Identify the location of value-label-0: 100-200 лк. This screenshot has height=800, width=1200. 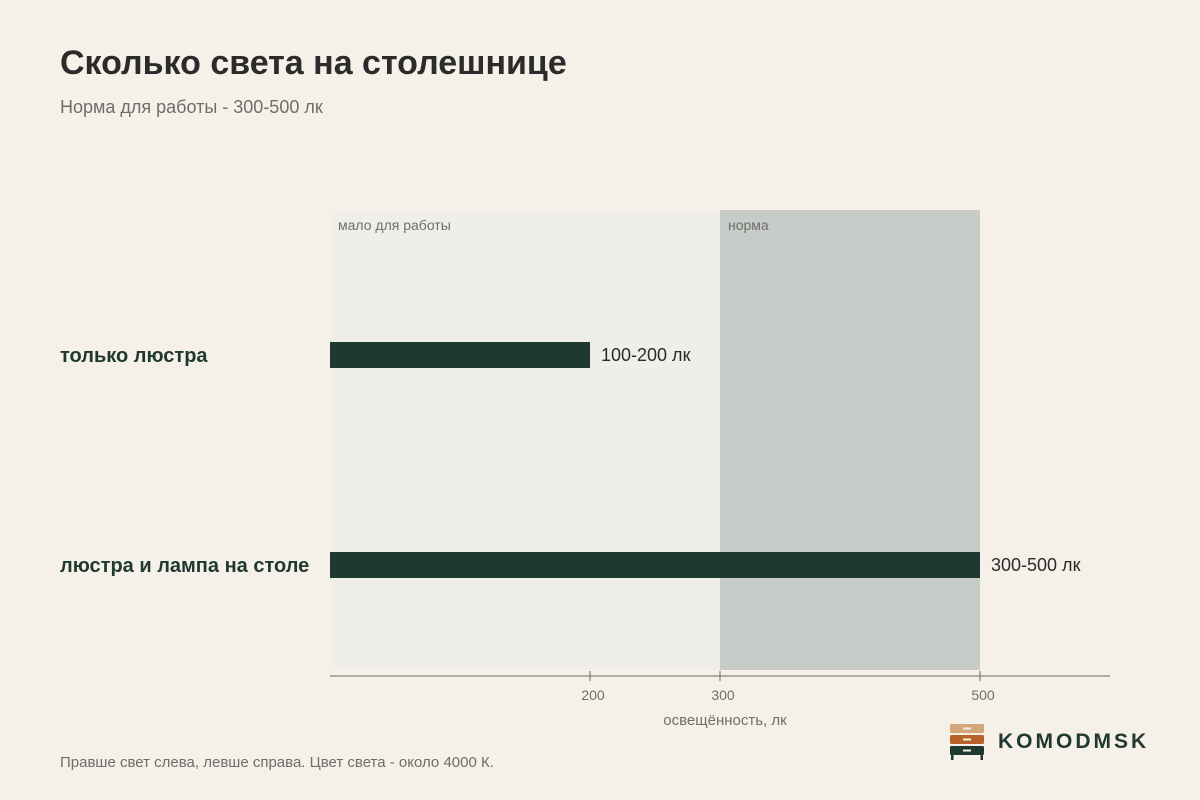
(646, 355).